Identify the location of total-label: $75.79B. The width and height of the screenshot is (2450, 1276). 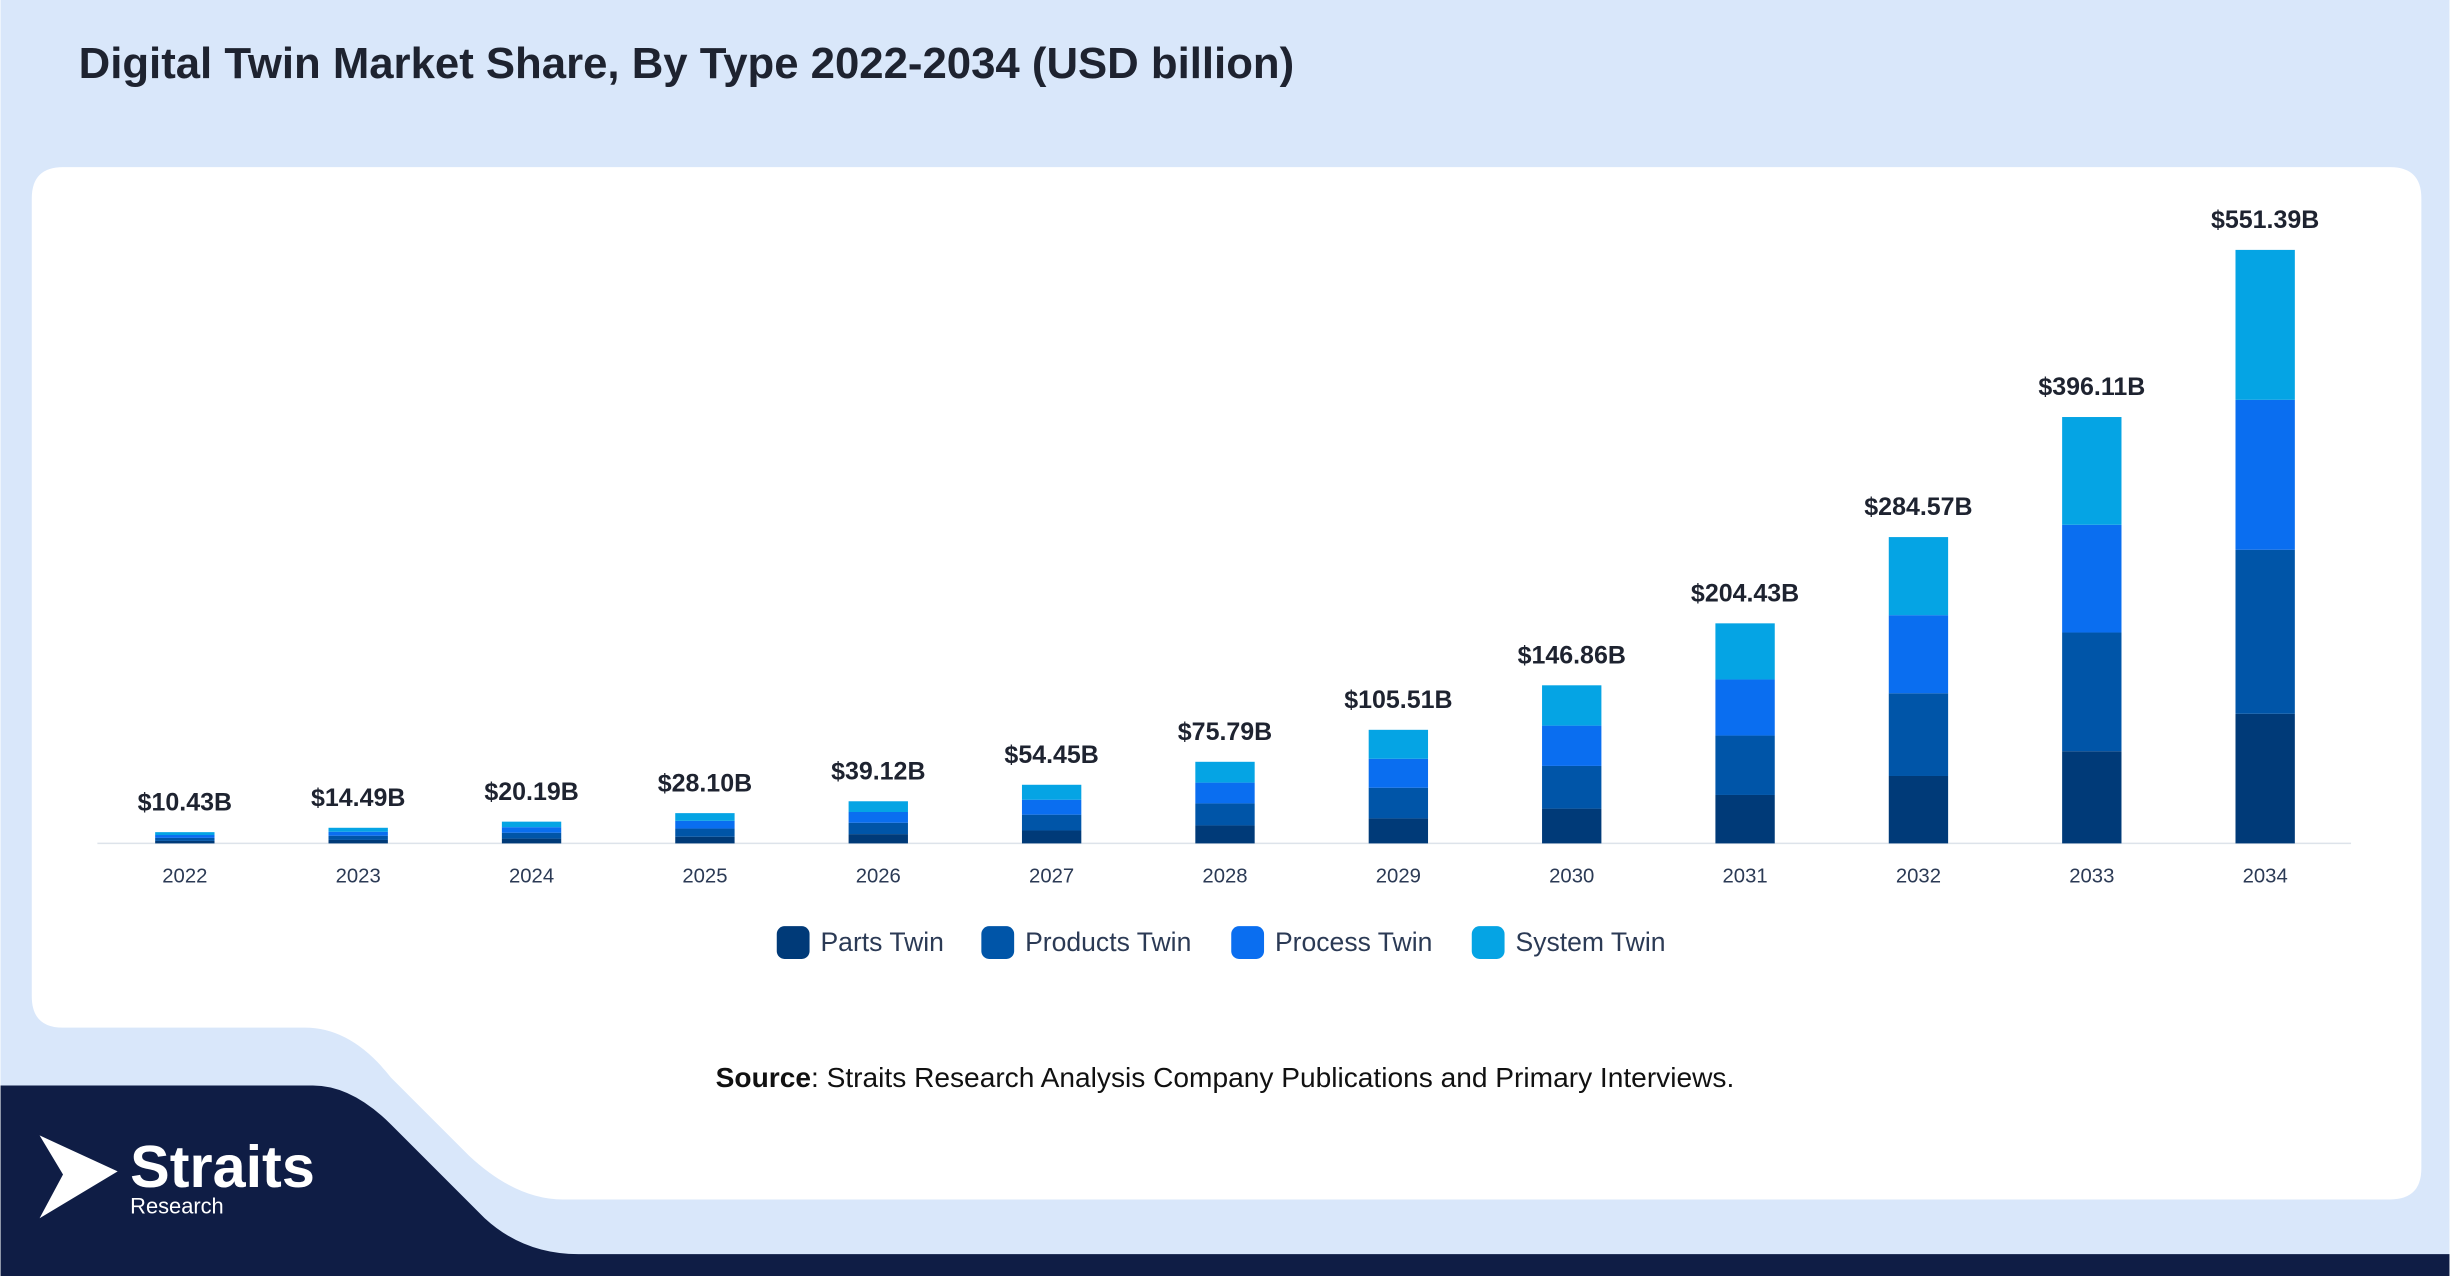
(1225, 732).